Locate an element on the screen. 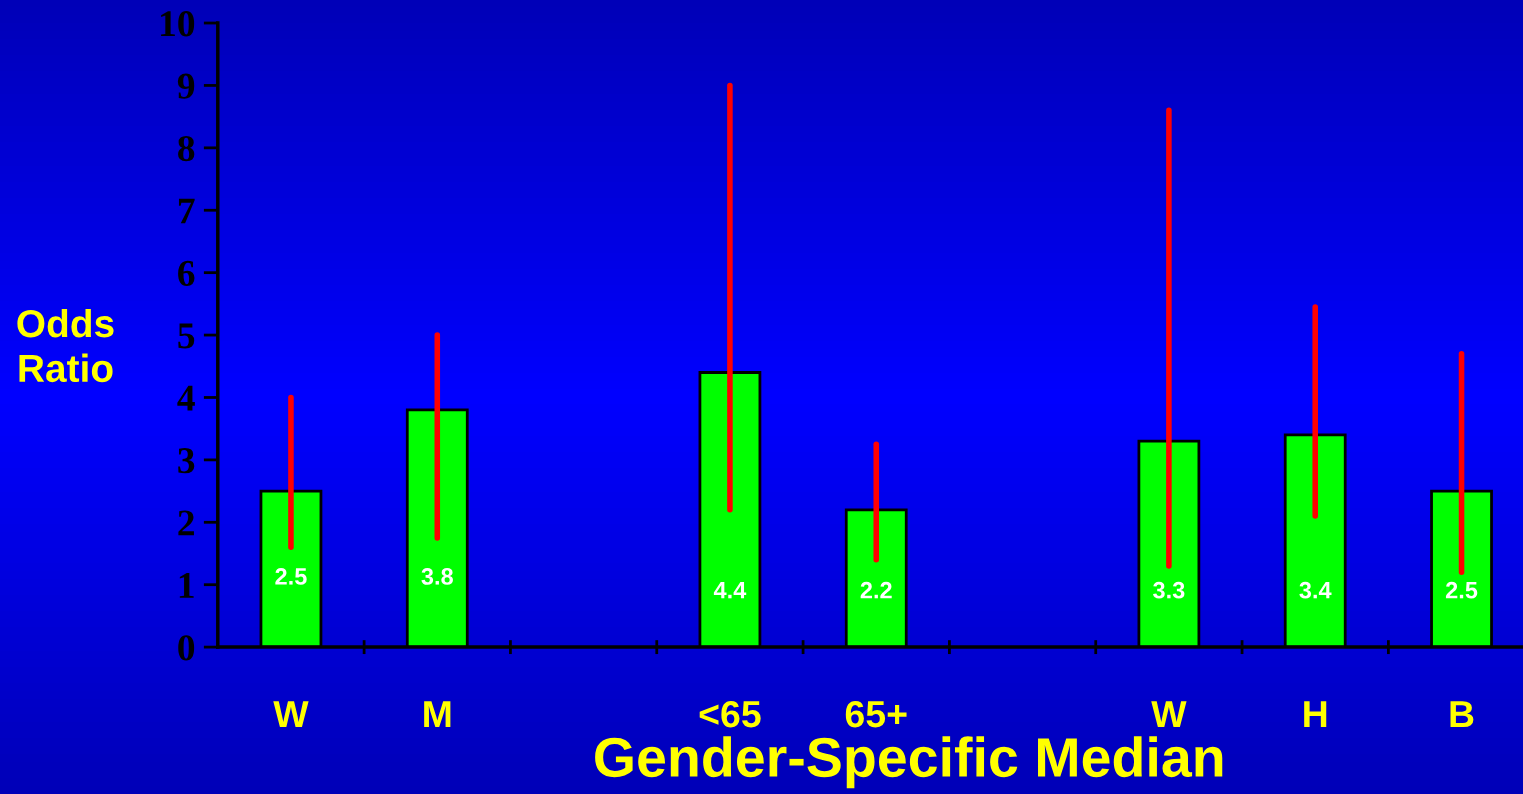 The width and height of the screenshot is (1523, 794). x-tick-label: M is located at coordinates (437, 714).